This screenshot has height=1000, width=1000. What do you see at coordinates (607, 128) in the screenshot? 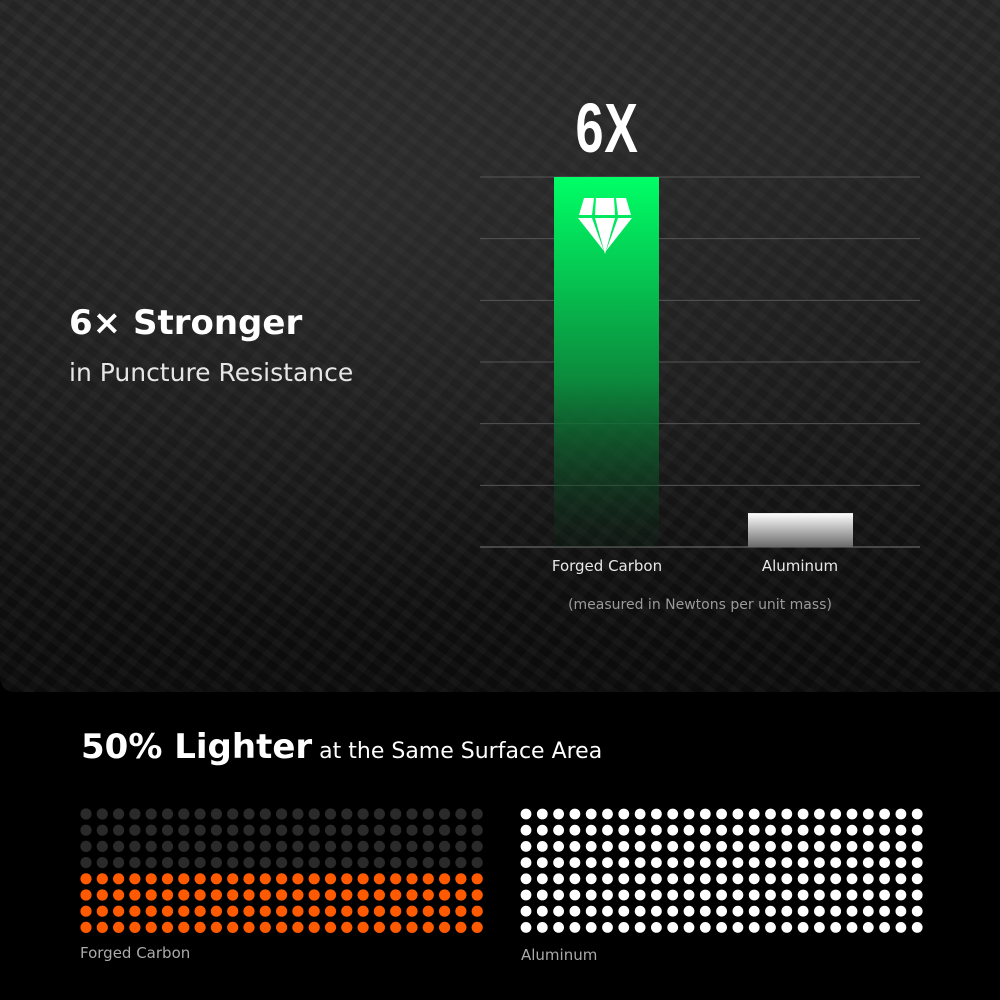
I see `ratio-label: 6X` at bounding box center [607, 128].